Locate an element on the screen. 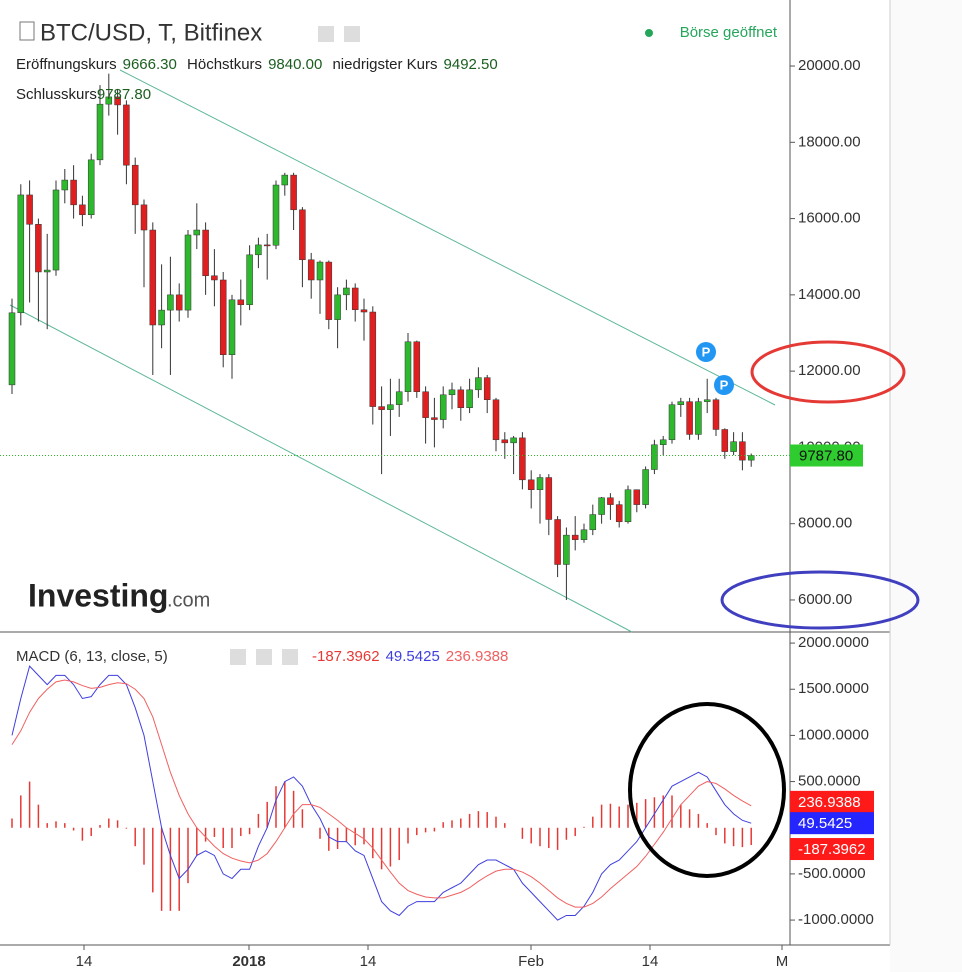 Image resolution: width=962 pixels, height=972 pixels. macd-value: -187.3962 is located at coordinates (346, 656).